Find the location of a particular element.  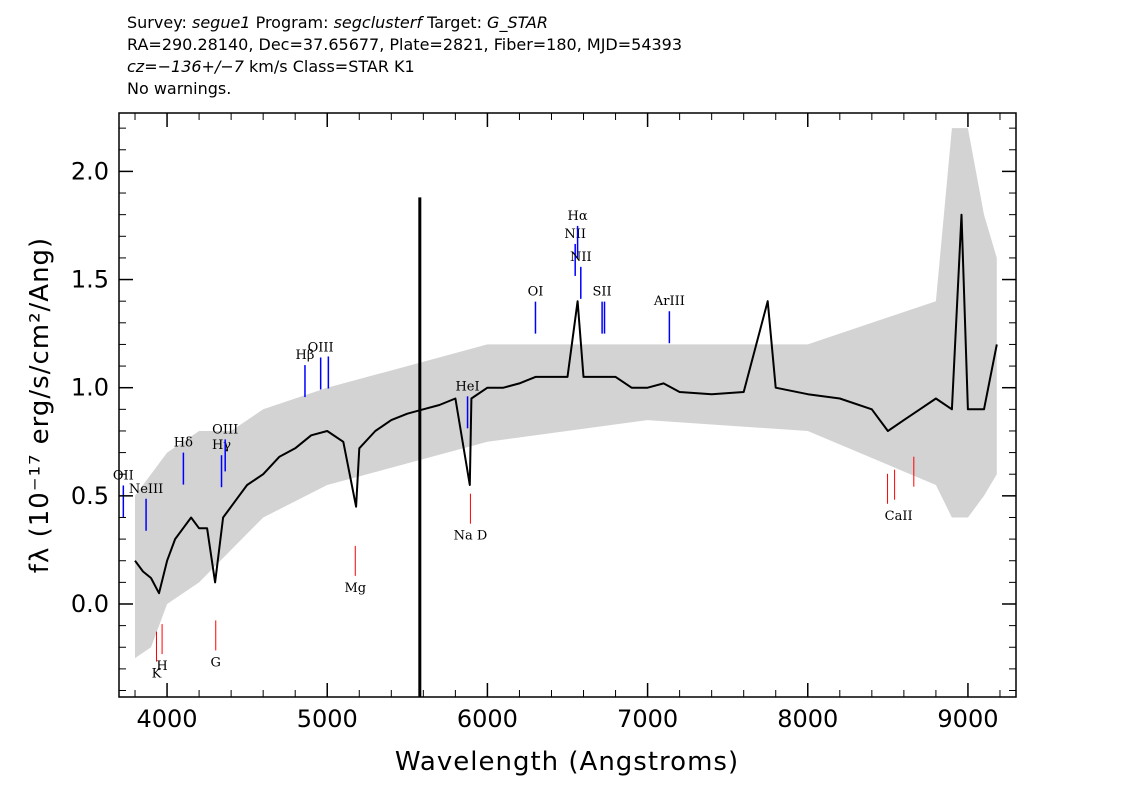

program-value: segclusterf is located at coordinates (377, 22).